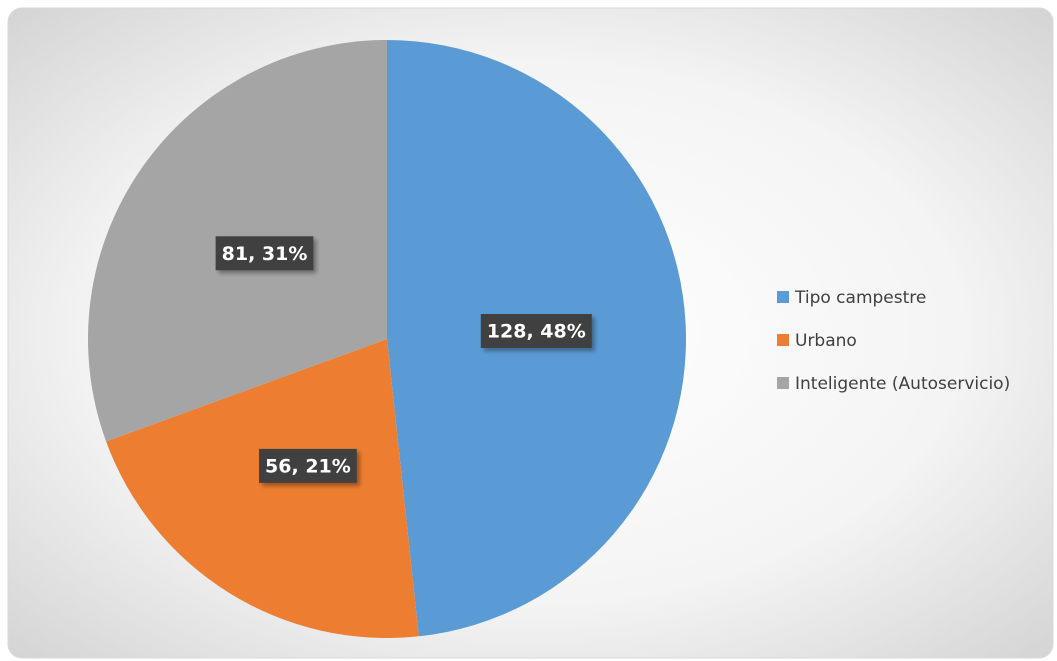 The image size is (1057, 661). I want to click on data-labels: 128, 48% 56, 21% 81, 31%, so click(403, 359).